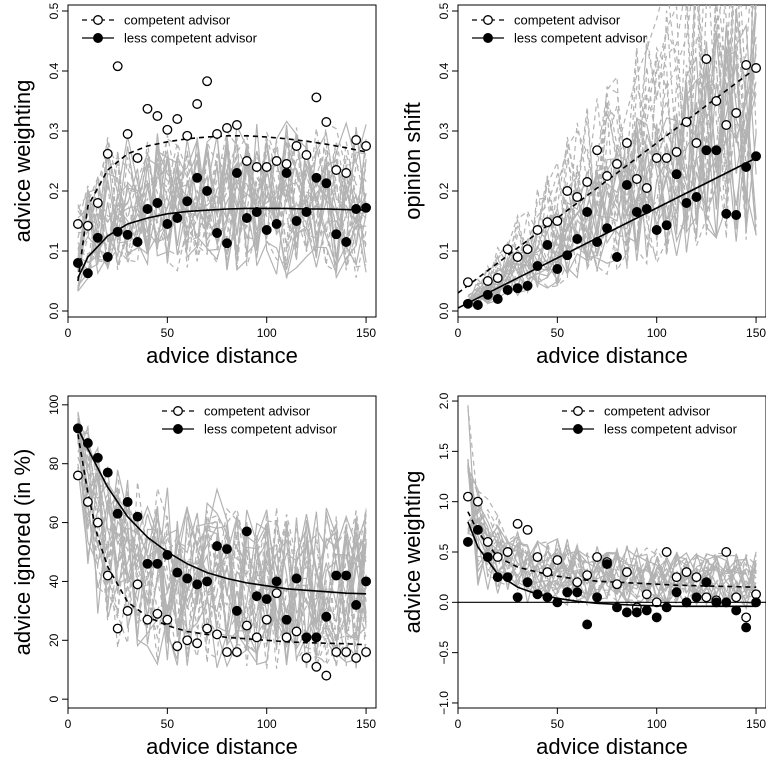  What do you see at coordinates (558, 724) in the screenshot?
I see `x-tick-label: 50` at bounding box center [558, 724].